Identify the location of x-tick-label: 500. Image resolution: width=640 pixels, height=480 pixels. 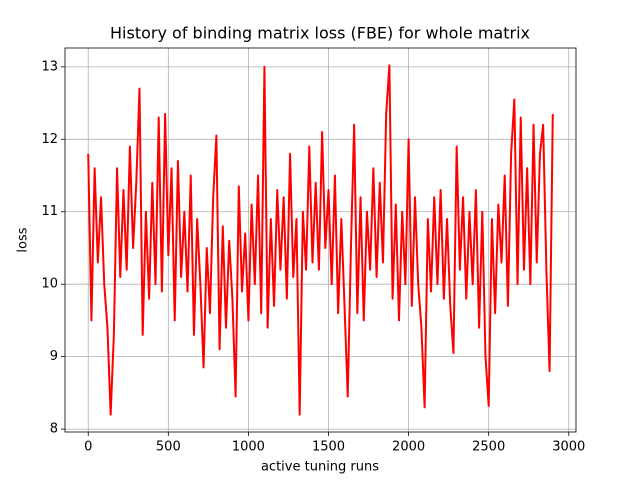
(168, 447).